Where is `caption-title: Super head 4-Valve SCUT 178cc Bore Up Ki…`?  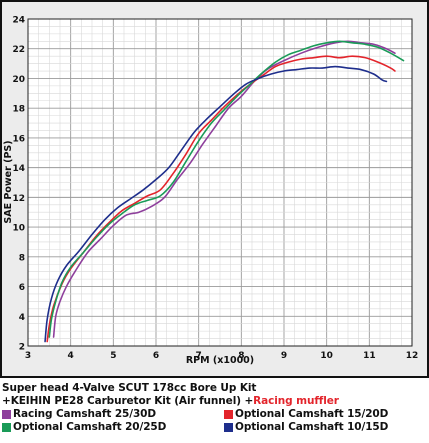
caption-title: Super head 4-Valve SCUT 178cc Bore Up Ki… is located at coordinates (129, 388).